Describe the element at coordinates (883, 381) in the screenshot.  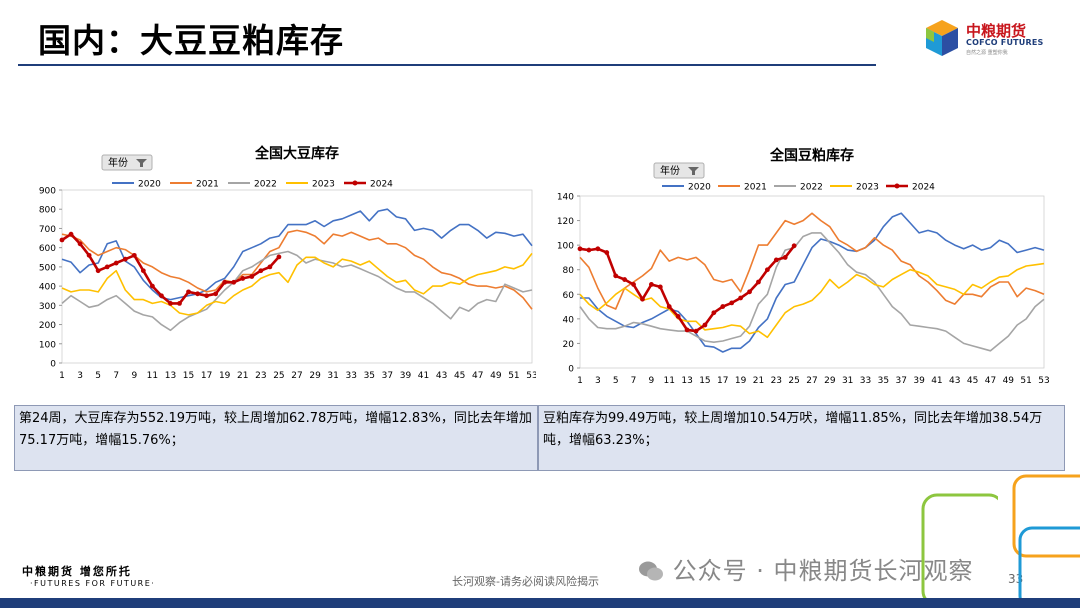
I see `x-tick-label: 35` at that location.